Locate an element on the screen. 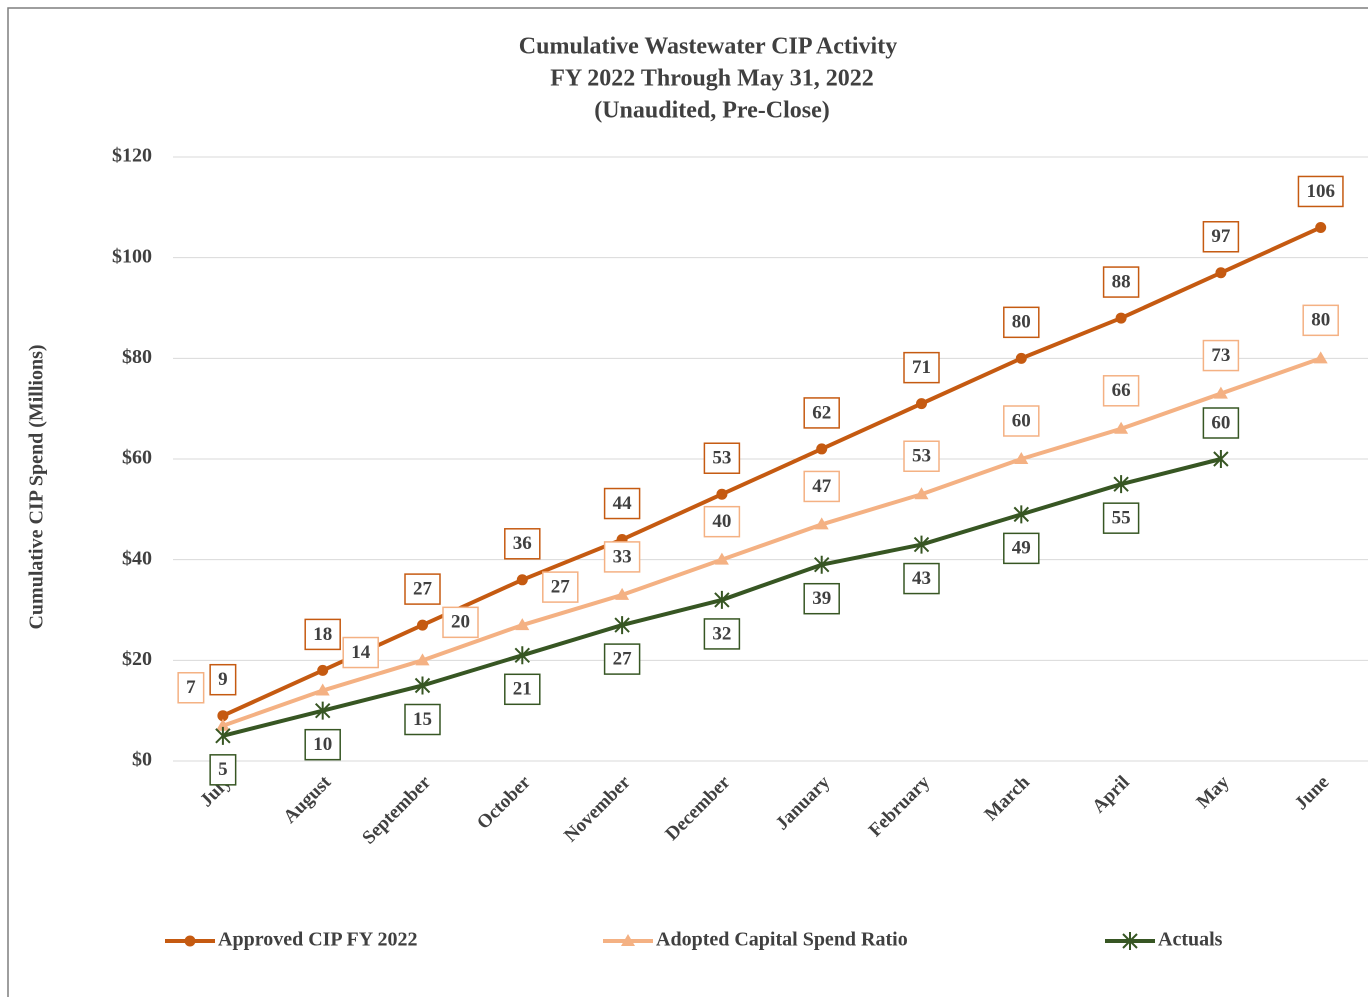  data-label-text: 71 is located at coordinates (921, 367).